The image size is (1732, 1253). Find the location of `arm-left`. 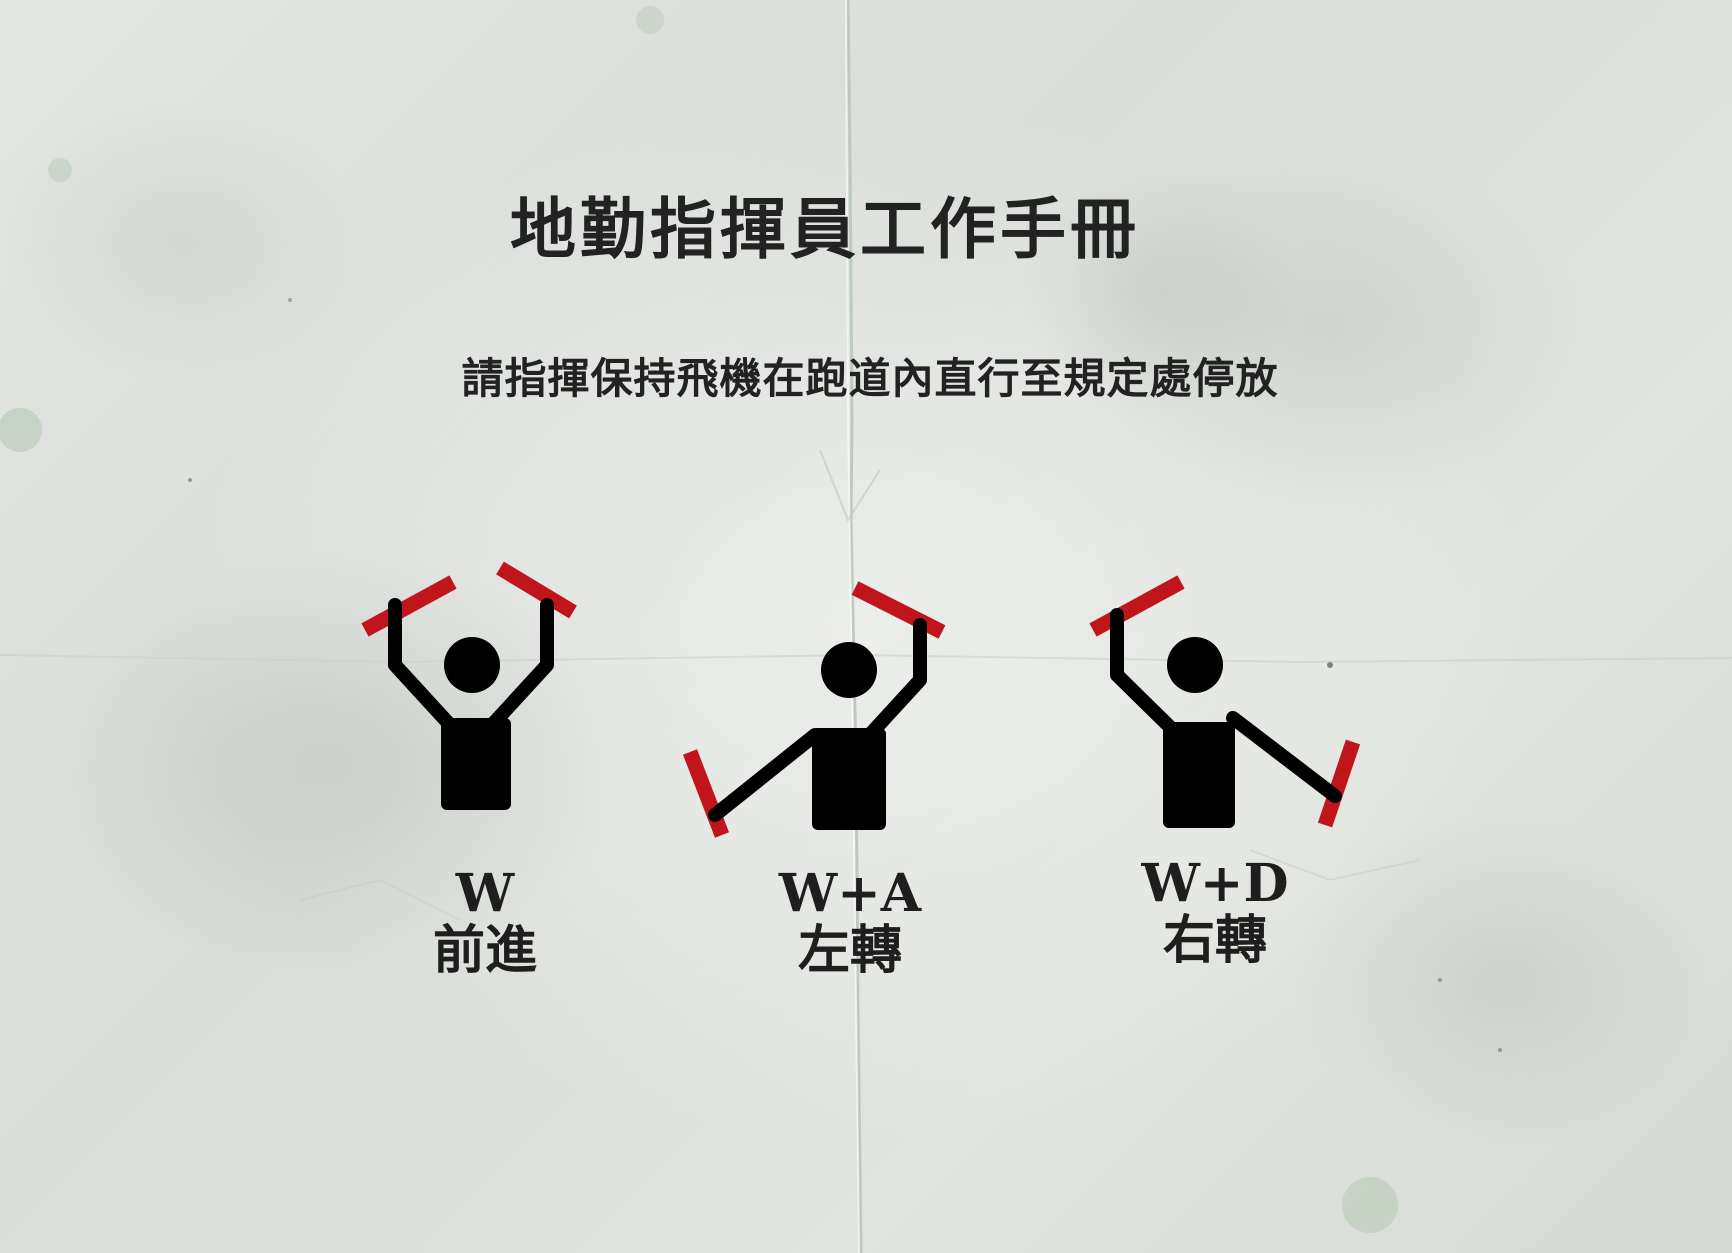

arm-left is located at coordinates (422, 665).